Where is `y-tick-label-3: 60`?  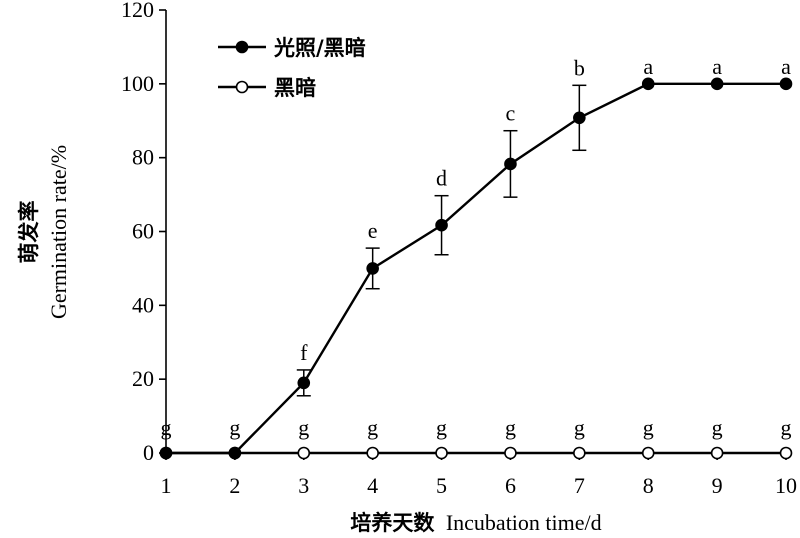
y-tick-label-3: 60 is located at coordinates (143, 231).